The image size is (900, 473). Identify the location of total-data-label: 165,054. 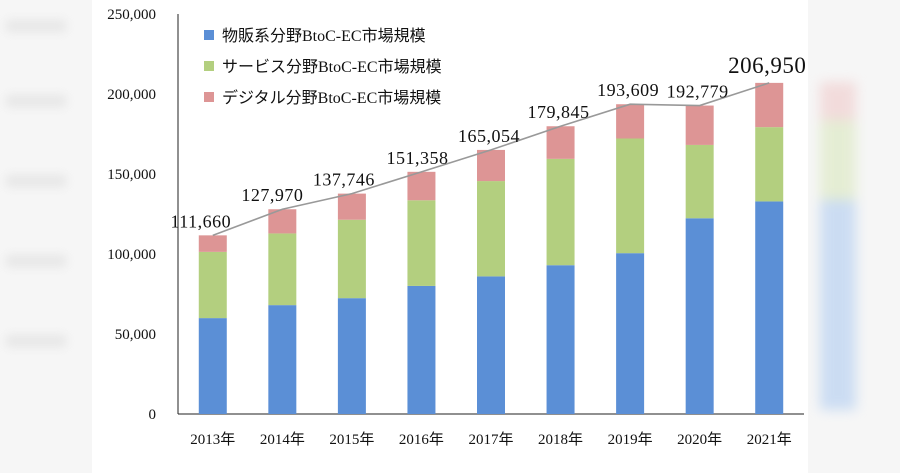
(489, 136).